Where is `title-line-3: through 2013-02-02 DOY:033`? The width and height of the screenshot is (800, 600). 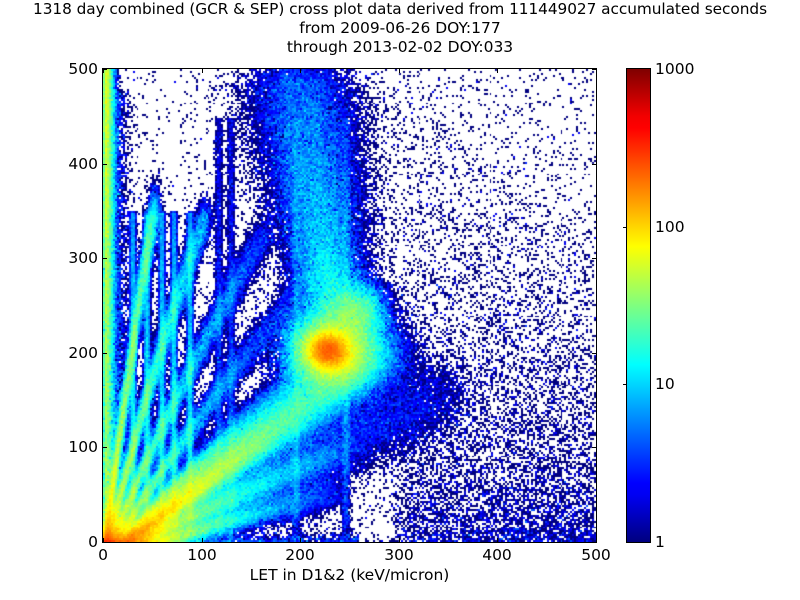
title-line-3: through 2013-02-02 DOY:033 is located at coordinates (400, 47).